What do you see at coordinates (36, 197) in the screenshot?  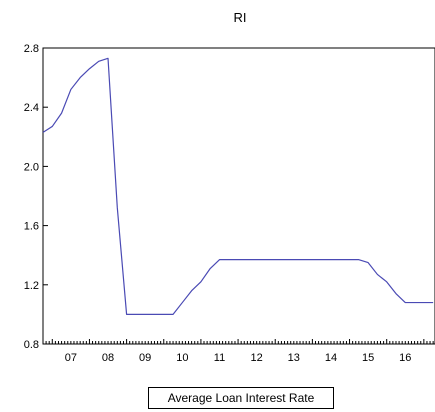 I see `y-axis: 0.8 1.2 1.6 2.0 2.4 2.8` at bounding box center [36, 197].